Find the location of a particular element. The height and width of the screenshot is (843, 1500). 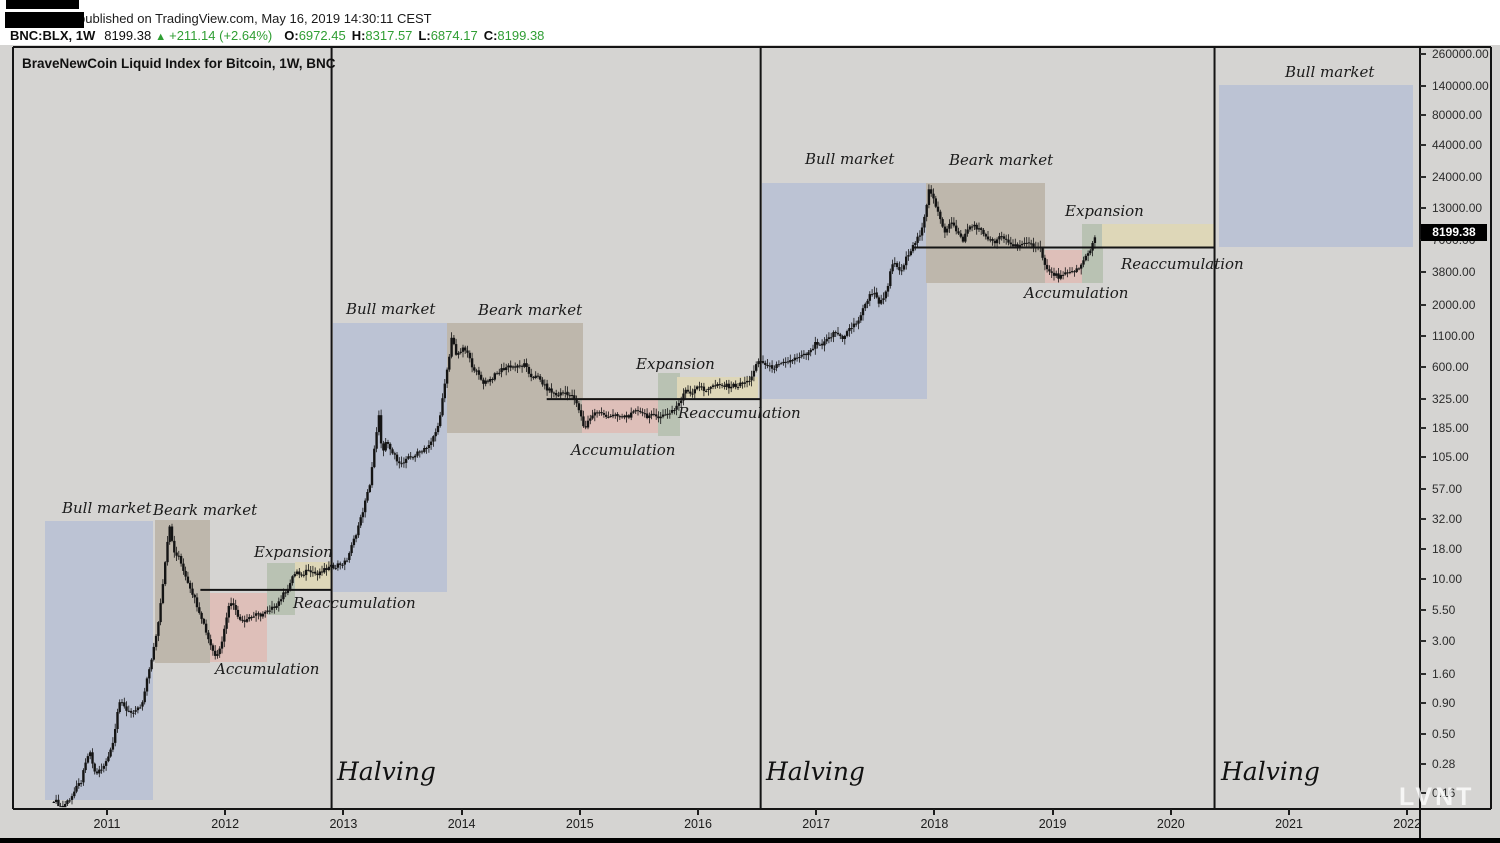

watermark: LVNT is located at coordinates (1437, 797).